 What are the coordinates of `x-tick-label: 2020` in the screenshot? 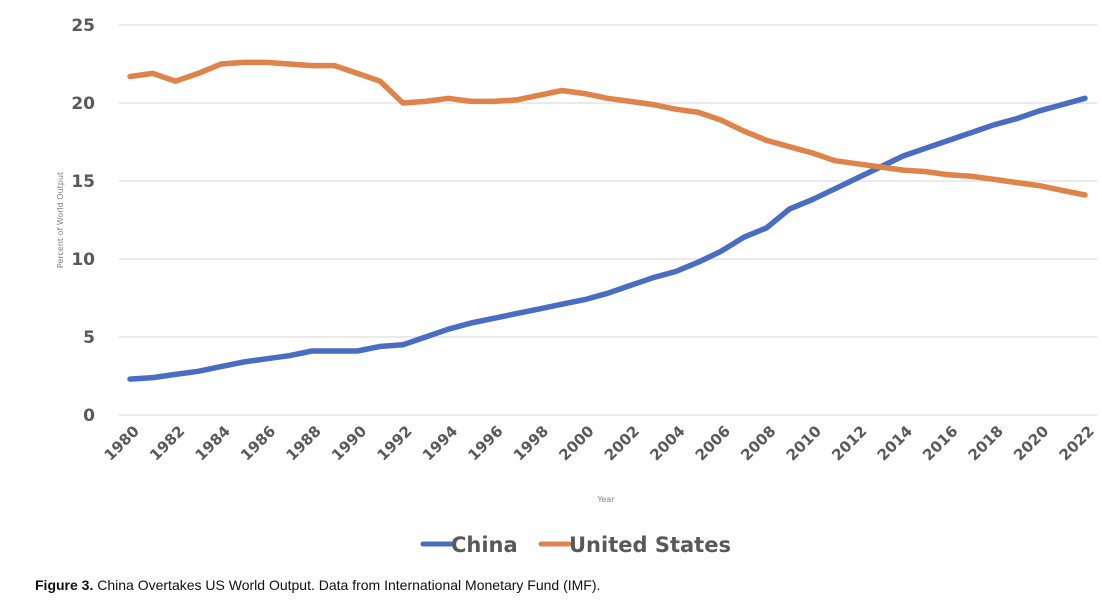 It's located at (1031, 443).